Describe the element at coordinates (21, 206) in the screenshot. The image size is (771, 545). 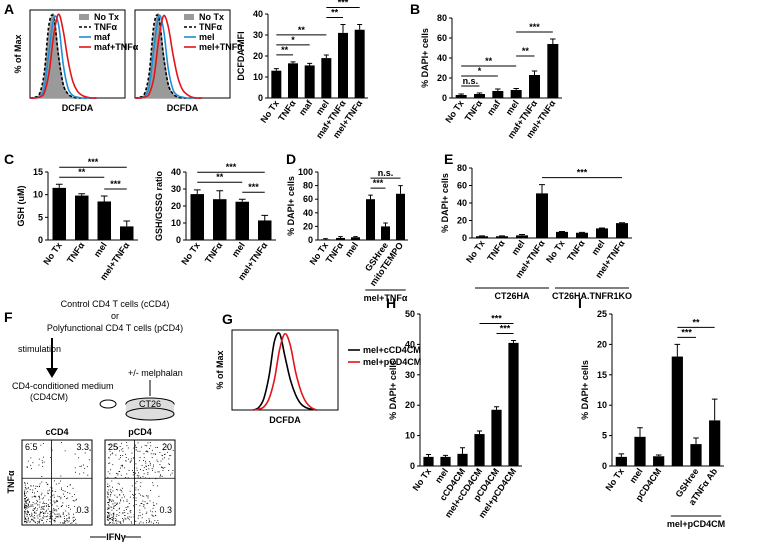
I see `y-axis-label: GSH (uM)` at that location.